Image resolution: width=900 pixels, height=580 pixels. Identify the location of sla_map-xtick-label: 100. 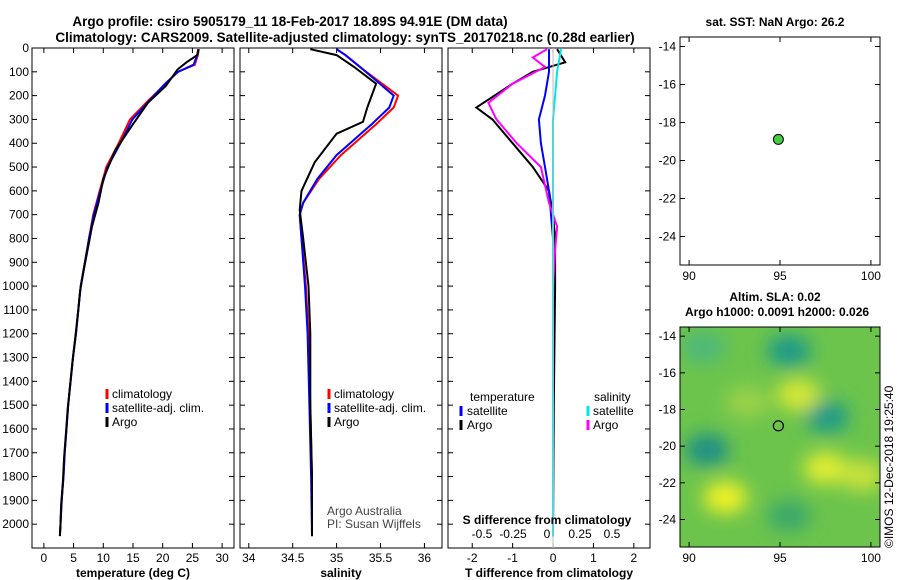
(871, 558).